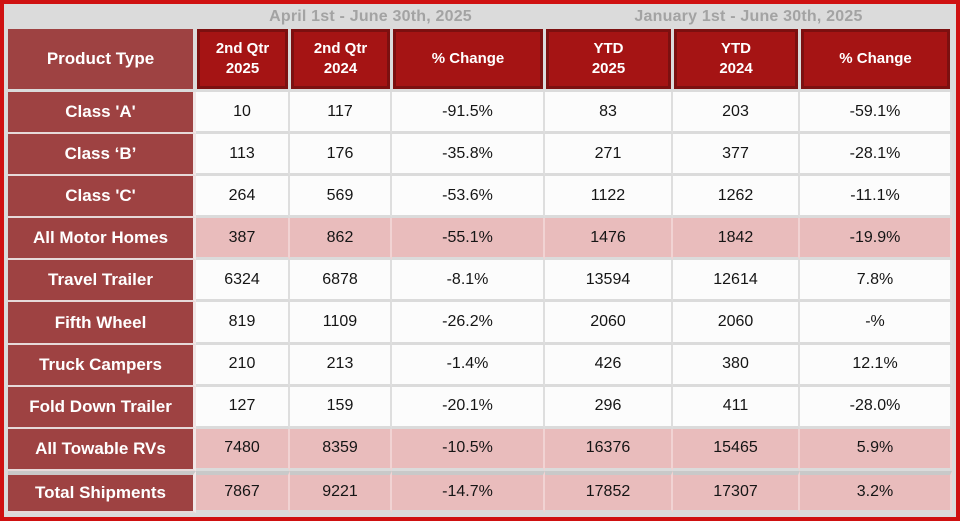 The width and height of the screenshot is (960, 521). Describe the element at coordinates (736, 113) in the screenshot. I see `cell-ytd-2024: 203` at that location.